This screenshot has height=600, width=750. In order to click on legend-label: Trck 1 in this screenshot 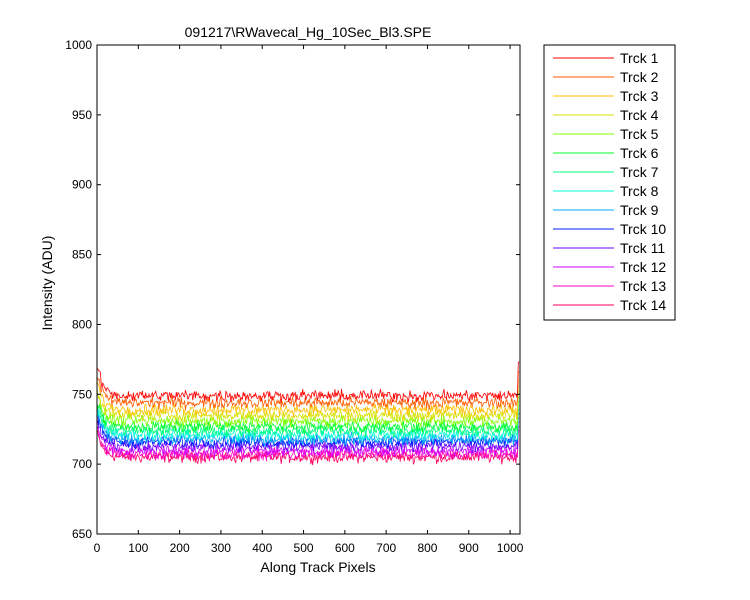, I will do `click(639, 58)`.